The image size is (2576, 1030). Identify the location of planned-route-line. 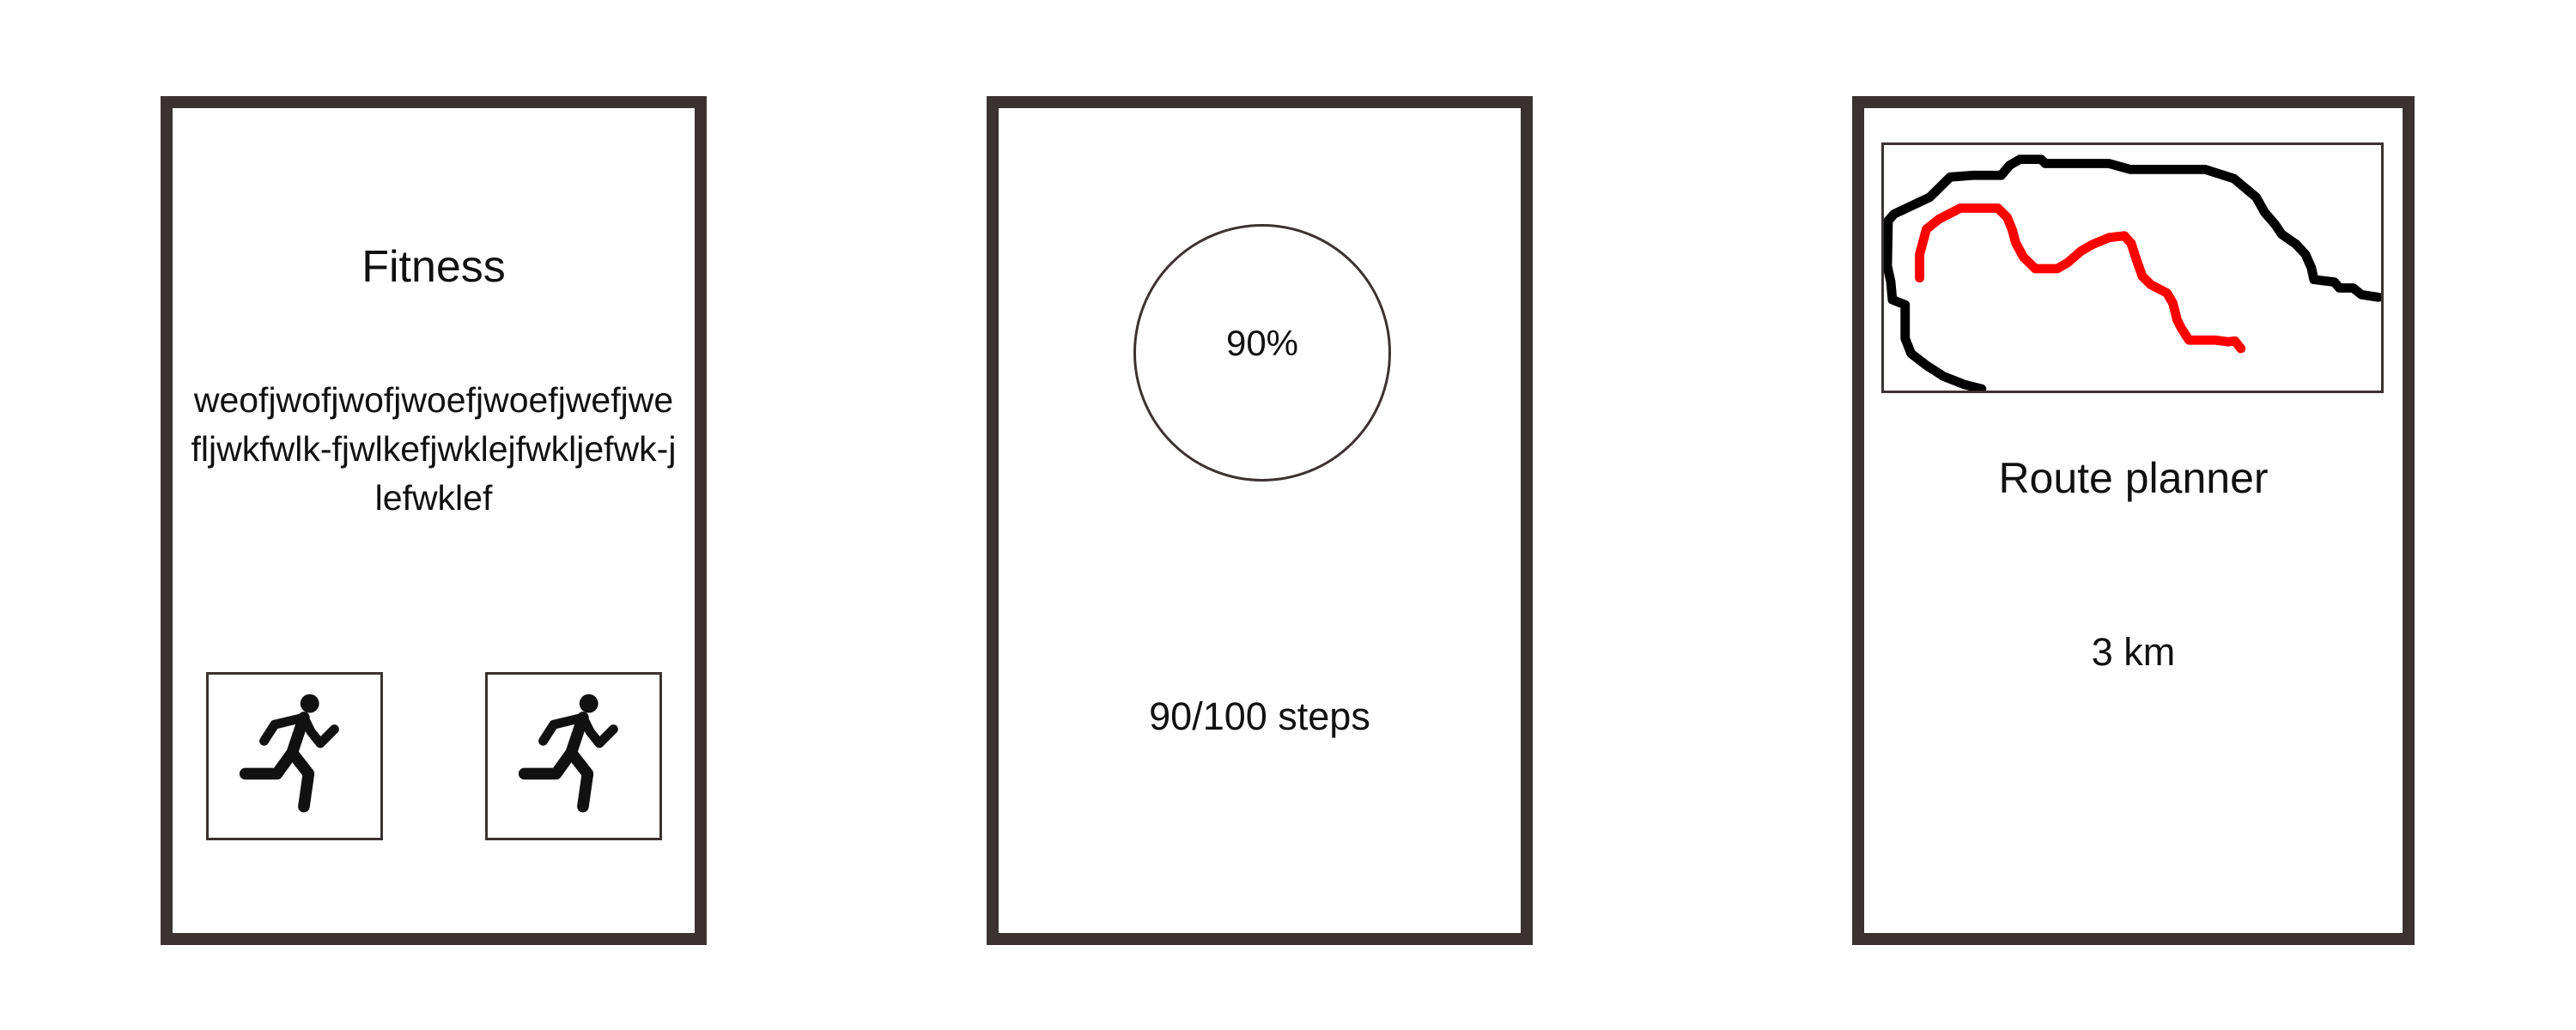
(2080, 278).